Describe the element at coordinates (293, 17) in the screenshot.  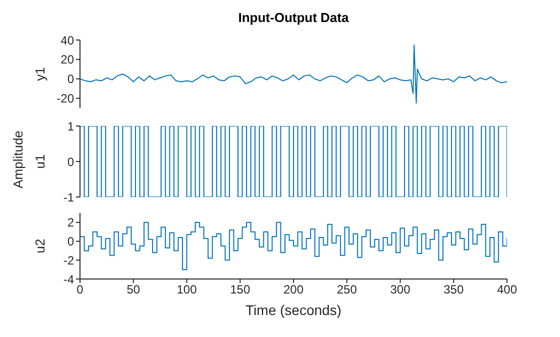
I see `chart-title: Input-Output Data` at that location.